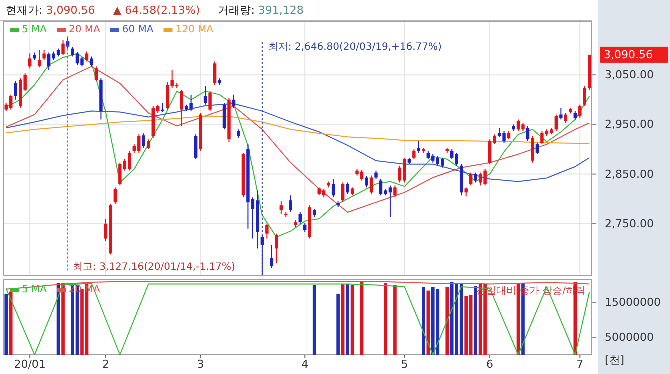  I want to click on legend-label: 120 MA, so click(195, 30).